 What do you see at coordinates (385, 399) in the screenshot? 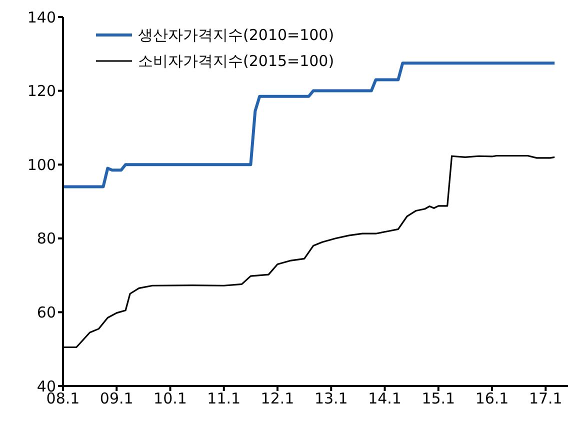
I see `x-tick-label: 14.1` at bounding box center [385, 399].